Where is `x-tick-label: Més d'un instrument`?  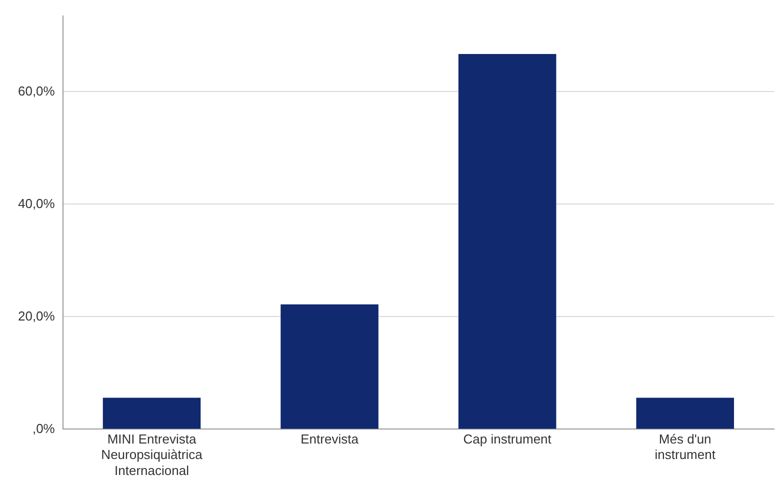 x-tick-label: Més d'un instrument is located at coordinates (685, 447).